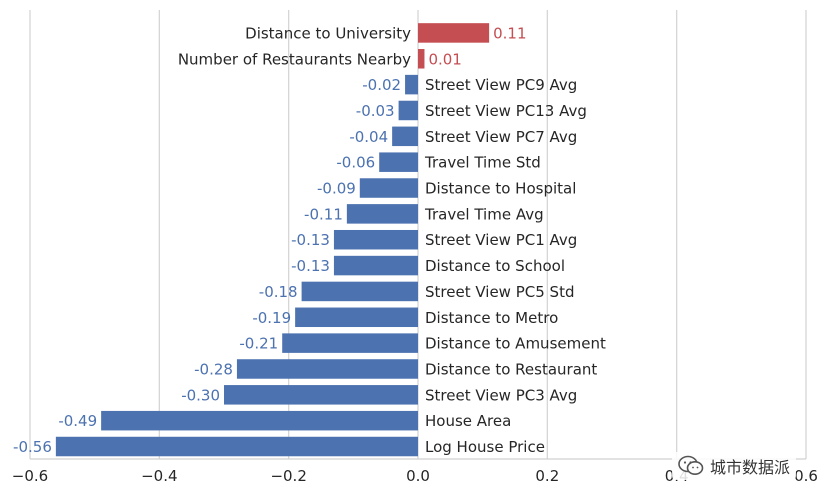 The height and width of the screenshot is (500, 833). I want to click on value-label: 0.11, so click(509, 33).